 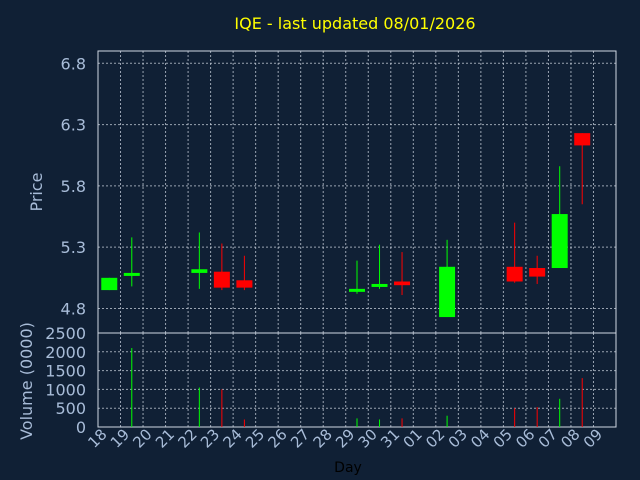 What do you see at coordinates (73, 63) in the screenshot?
I see `price-tick-label: 6.8` at bounding box center [73, 63].